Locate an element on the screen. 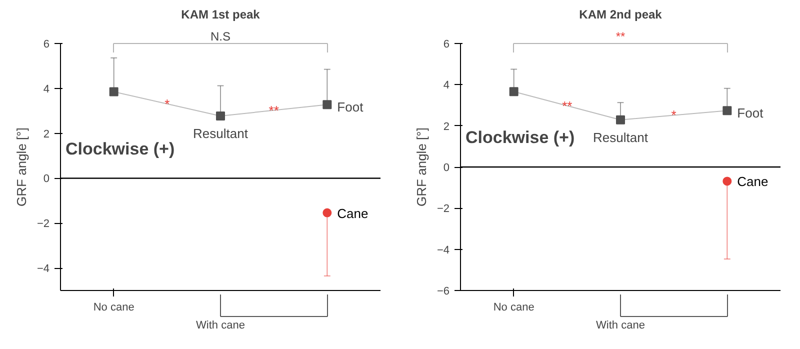  y-tick-label: −6 is located at coordinates (443, 292).